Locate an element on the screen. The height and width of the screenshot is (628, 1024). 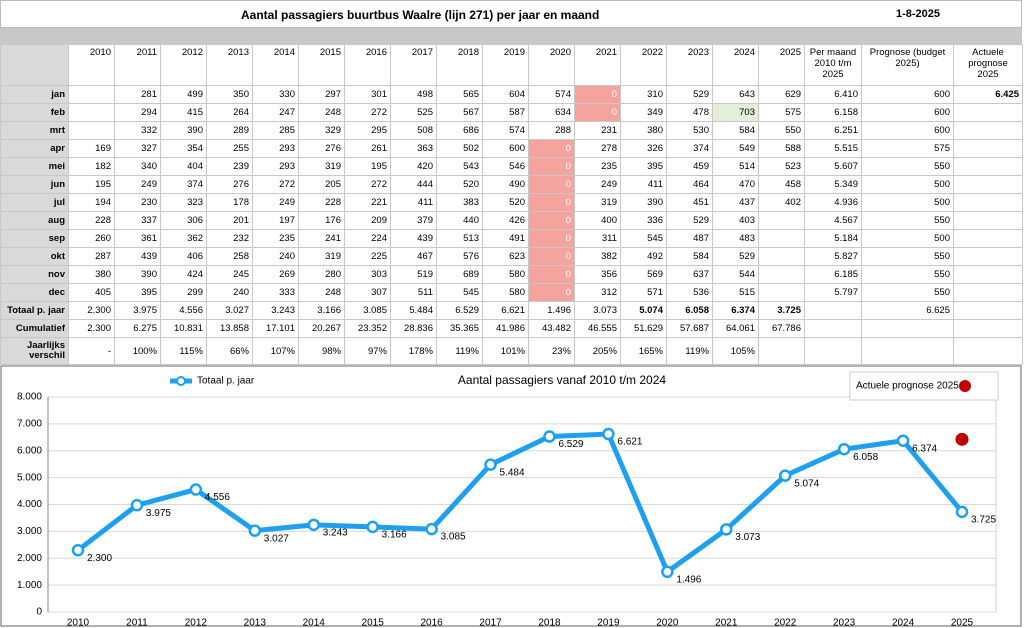
table-cell: 98% is located at coordinates (321, 351).